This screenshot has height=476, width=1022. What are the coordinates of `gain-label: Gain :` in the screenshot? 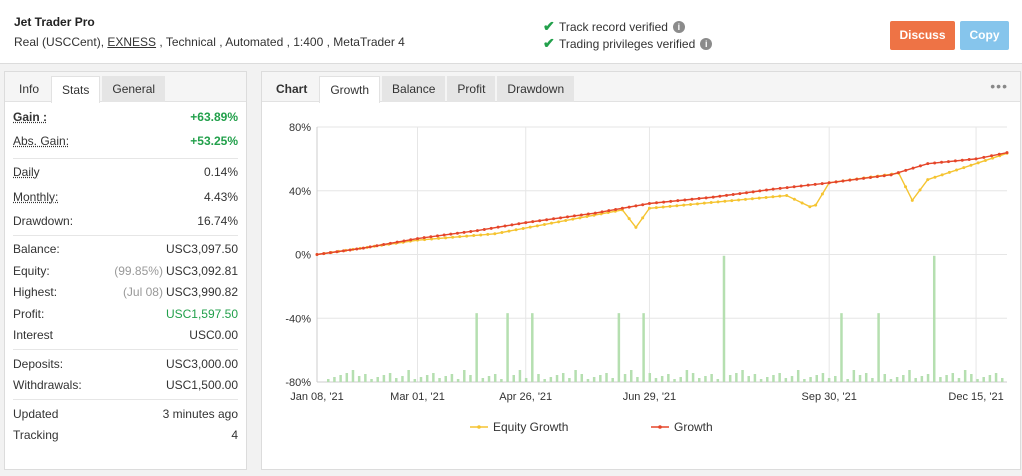 It's located at (30, 116).